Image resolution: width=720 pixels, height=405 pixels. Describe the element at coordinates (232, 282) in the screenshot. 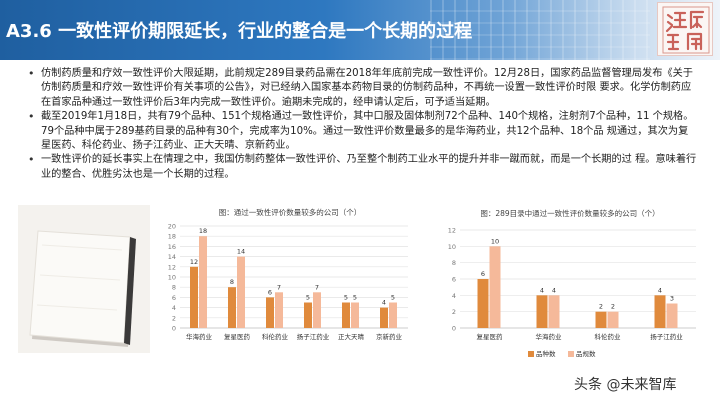

I see `data-label: 8` at that location.